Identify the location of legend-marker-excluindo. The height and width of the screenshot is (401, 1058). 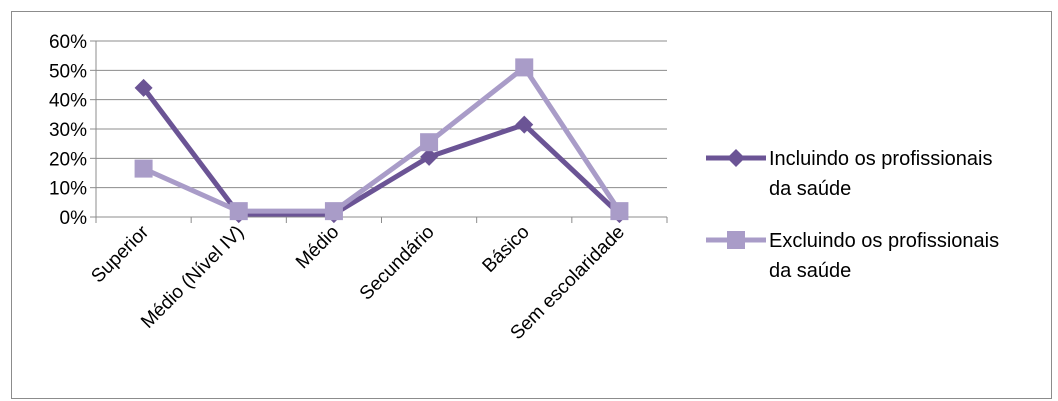
(736, 240).